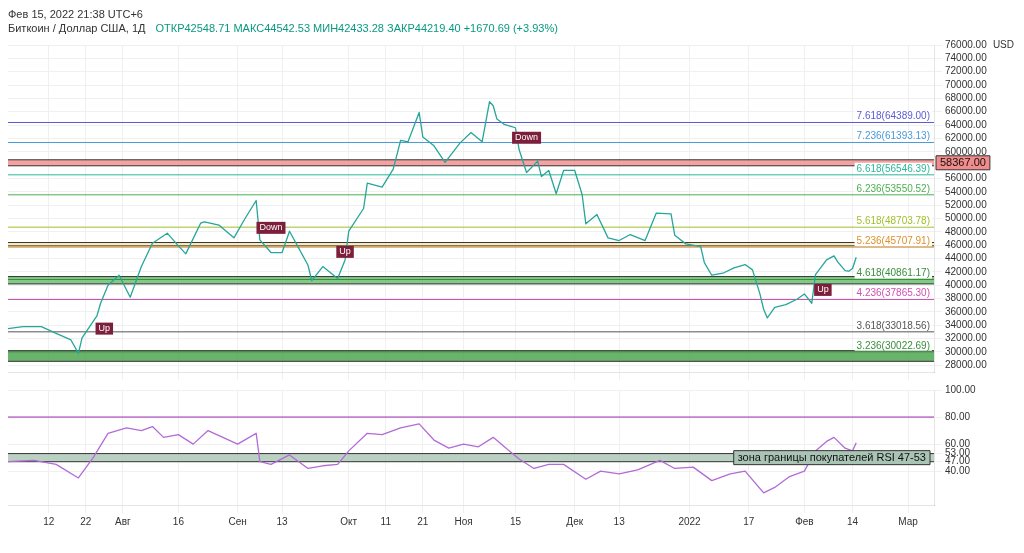 This screenshot has width=1024, height=553. I want to click on ref-line-label: 6.618(56546.39), so click(893, 168).